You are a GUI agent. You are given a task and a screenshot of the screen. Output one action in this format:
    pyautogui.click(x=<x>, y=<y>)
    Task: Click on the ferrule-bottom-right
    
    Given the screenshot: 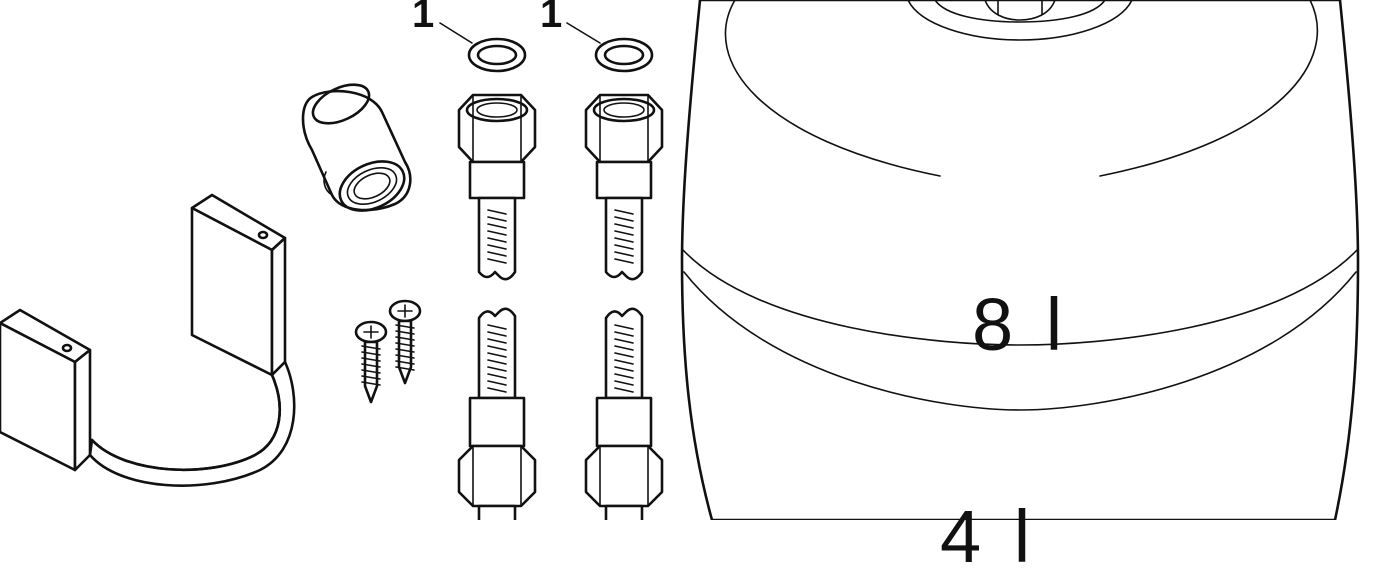 What is the action you would take?
    pyautogui.click(x=624, y=422)
    